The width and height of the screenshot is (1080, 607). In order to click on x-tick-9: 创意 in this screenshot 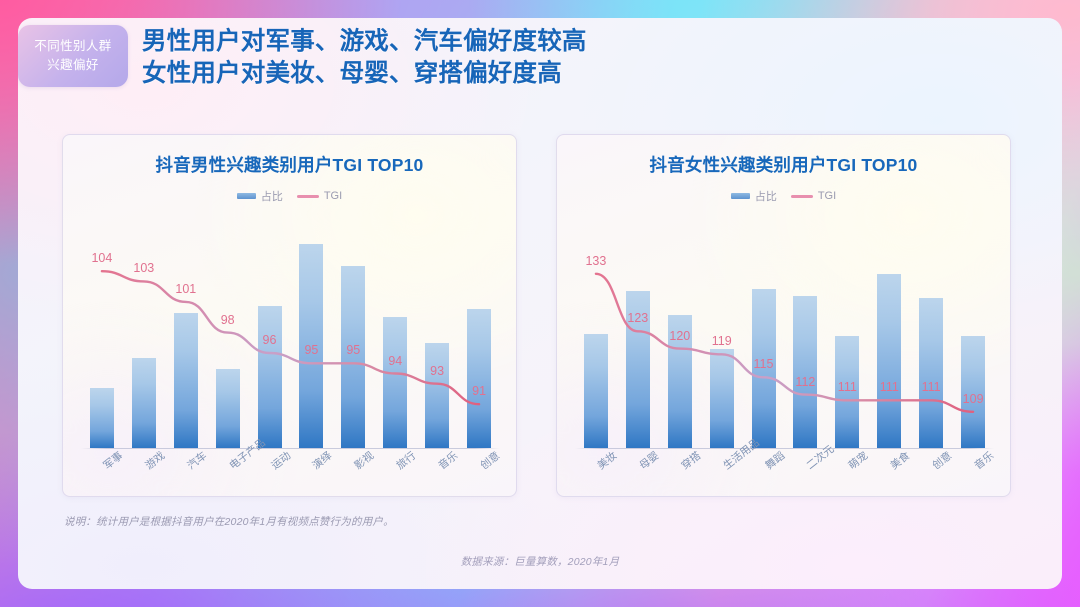, I will do `click(484, 474)`.